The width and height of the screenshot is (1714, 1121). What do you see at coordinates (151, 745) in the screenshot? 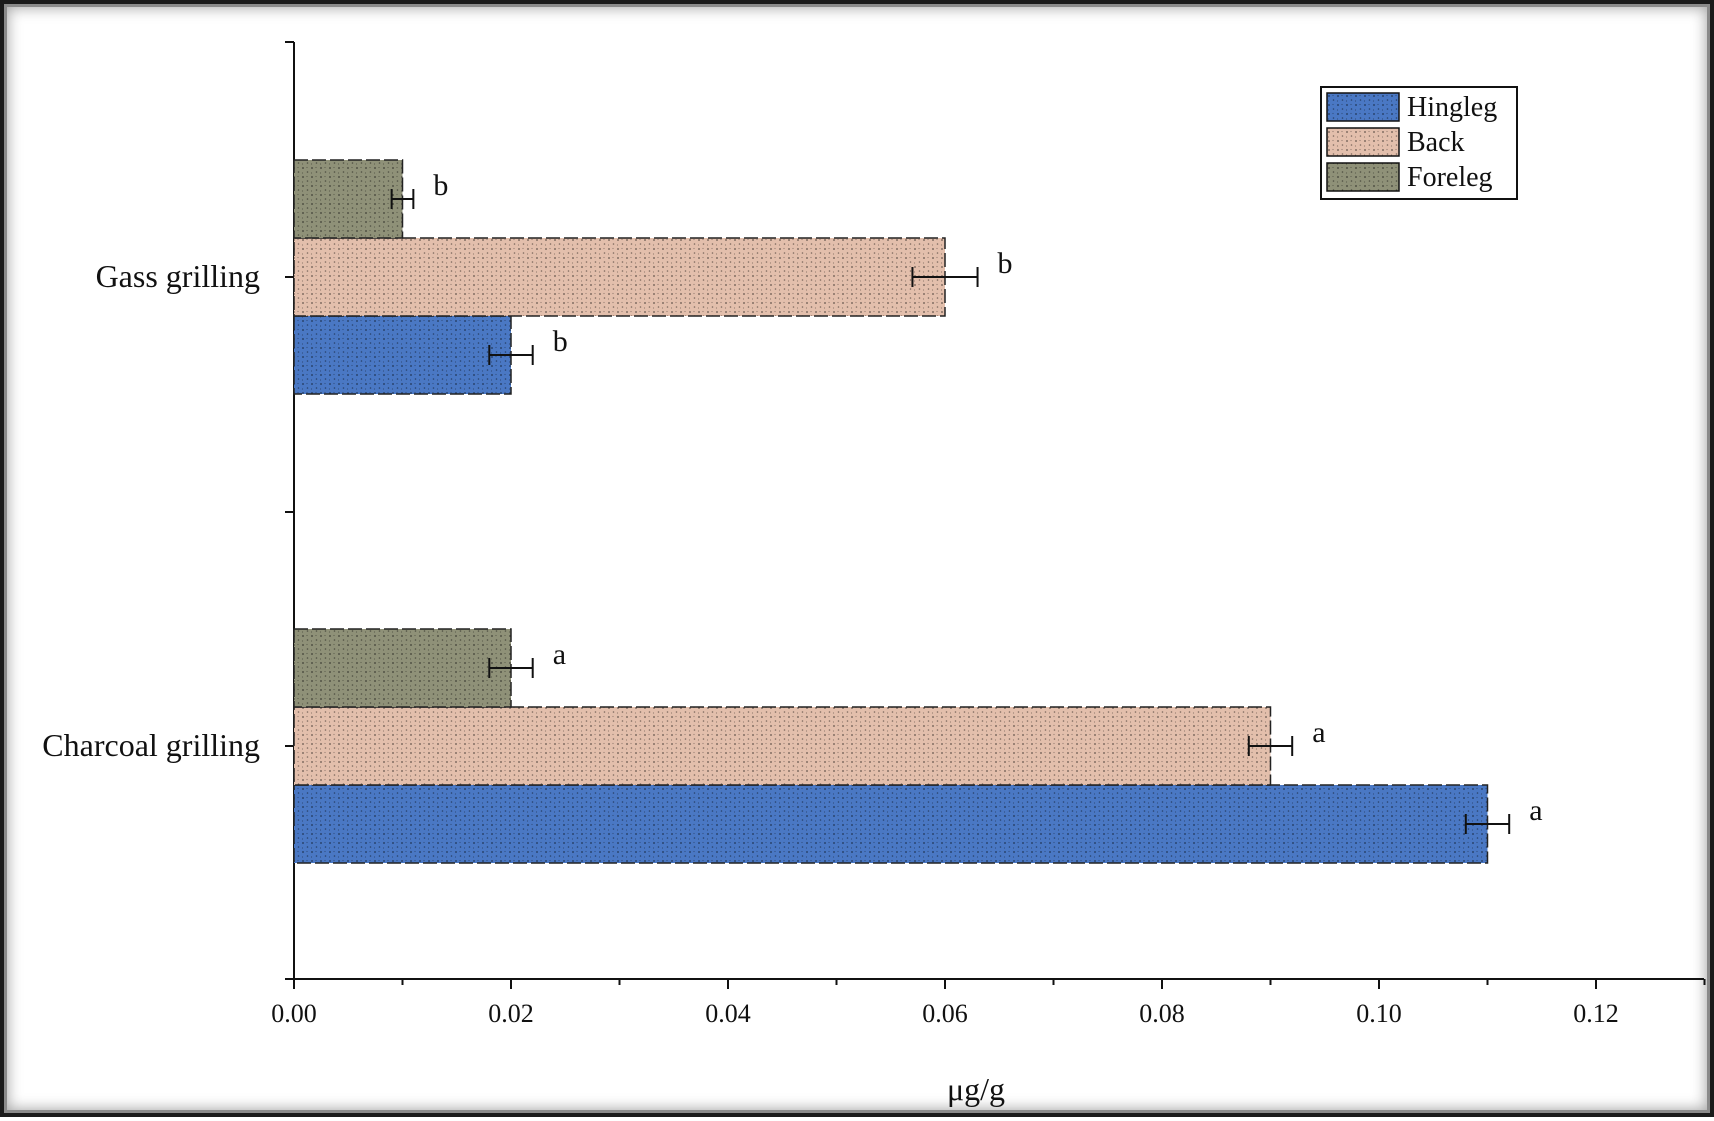
I see `category-label: Charcoal grilling` at bounding box center [151, 745].